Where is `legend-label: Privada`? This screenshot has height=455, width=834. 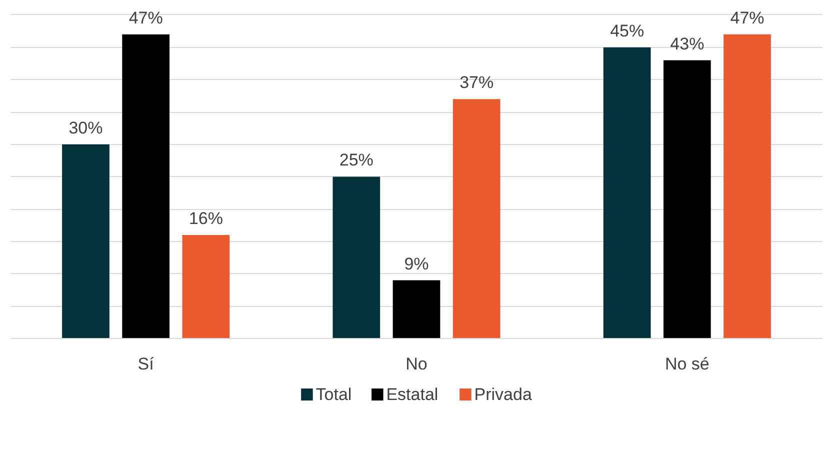 legend-label: Privada is located at coordinates (503, 394).